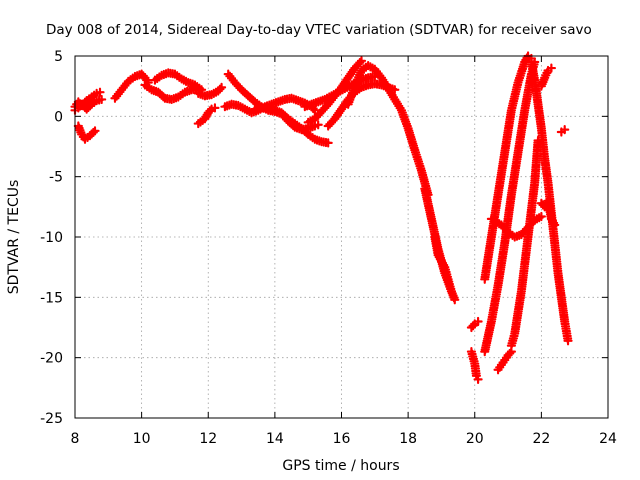 This screenshot has width=640, height=480. I want to click on x-axis-label: GPS time / hours, so click(340, 466).